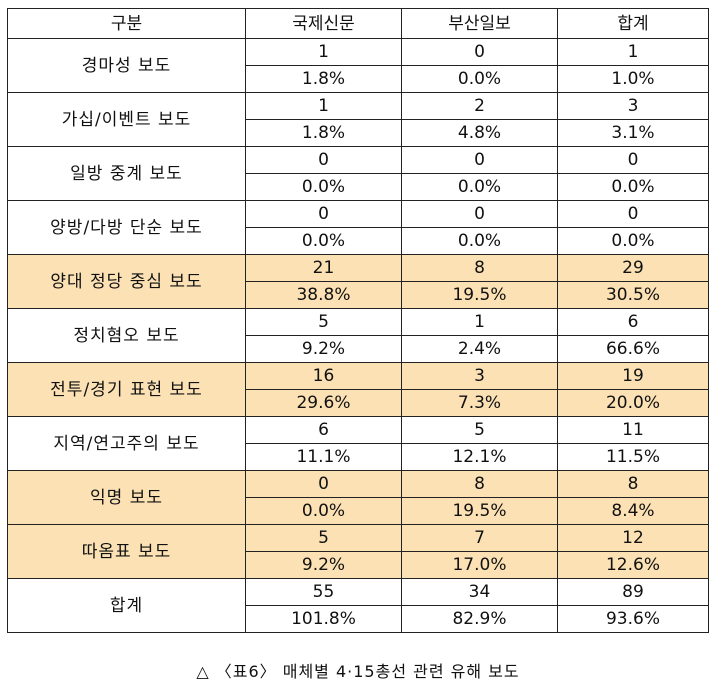 This screenshot has height=684, width=716. I want to click on table-row-percent: 29.6% 7.3% 20.0%, so click(358, 403).